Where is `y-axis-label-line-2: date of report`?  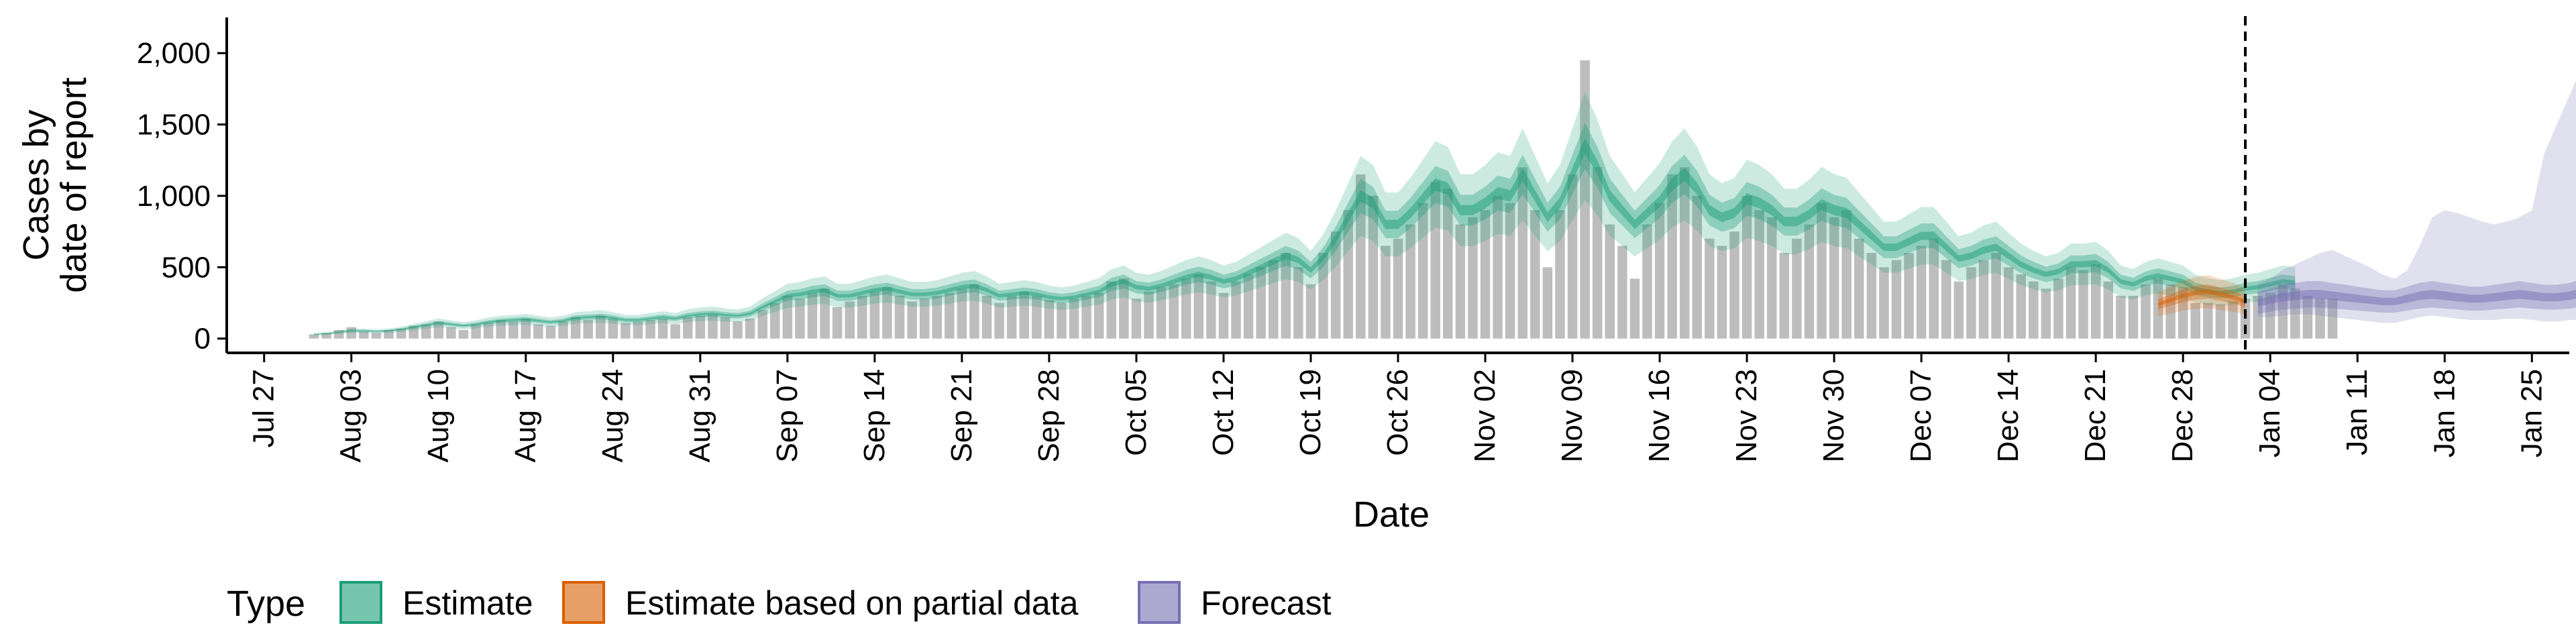
y-axis-label-line-2: date of report is located at coordinates (74, 184).